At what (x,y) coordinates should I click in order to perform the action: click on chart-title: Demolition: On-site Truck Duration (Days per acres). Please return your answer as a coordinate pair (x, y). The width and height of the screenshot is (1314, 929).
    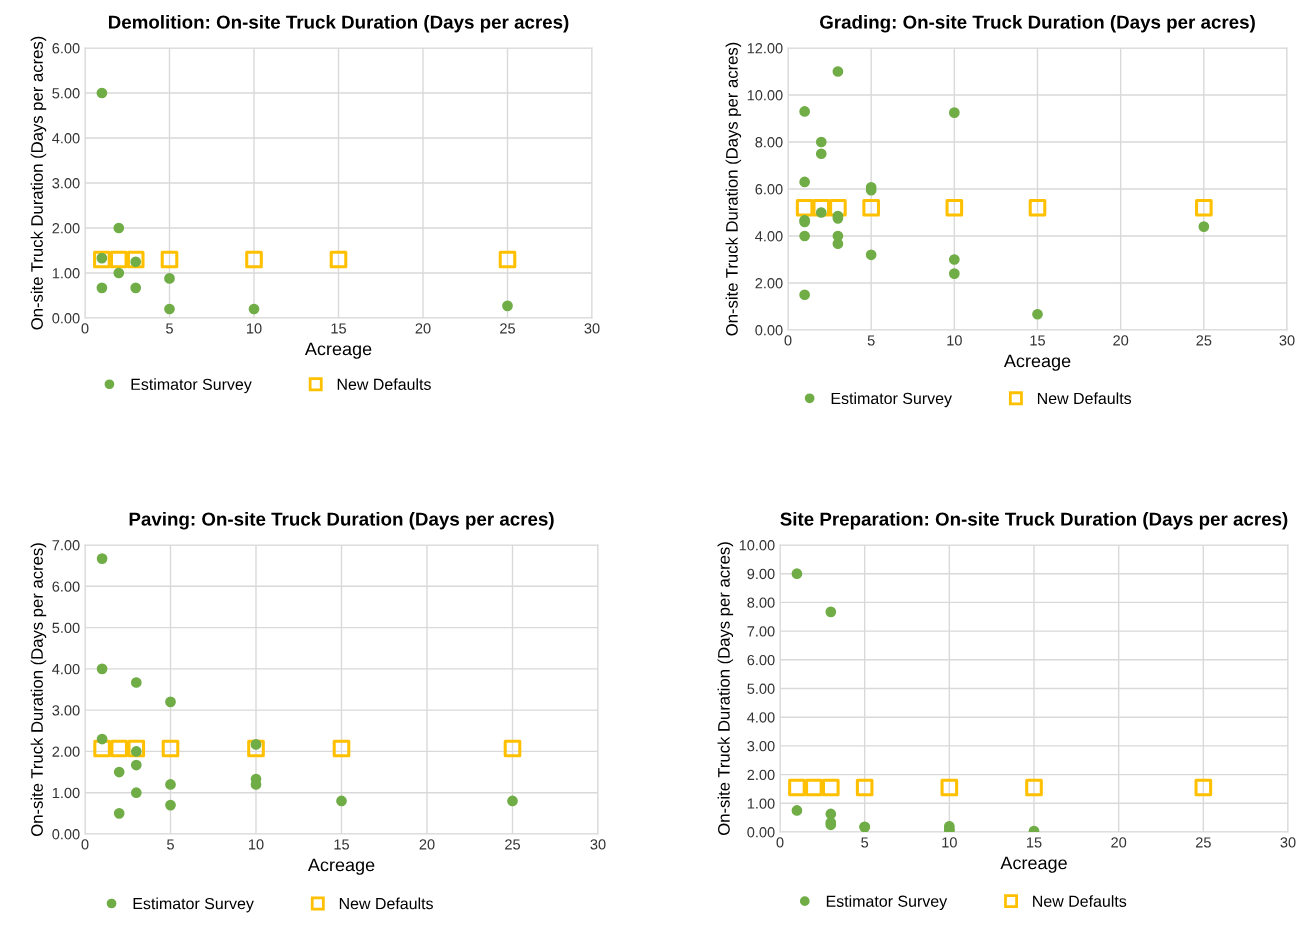
    Looking at the image, I should click on (338, 23).